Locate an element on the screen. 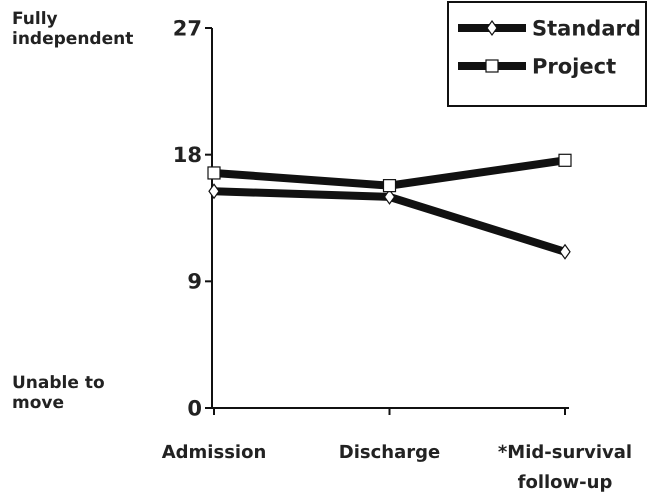  y-tick-label: 27 is located at coordinates (187, 28).